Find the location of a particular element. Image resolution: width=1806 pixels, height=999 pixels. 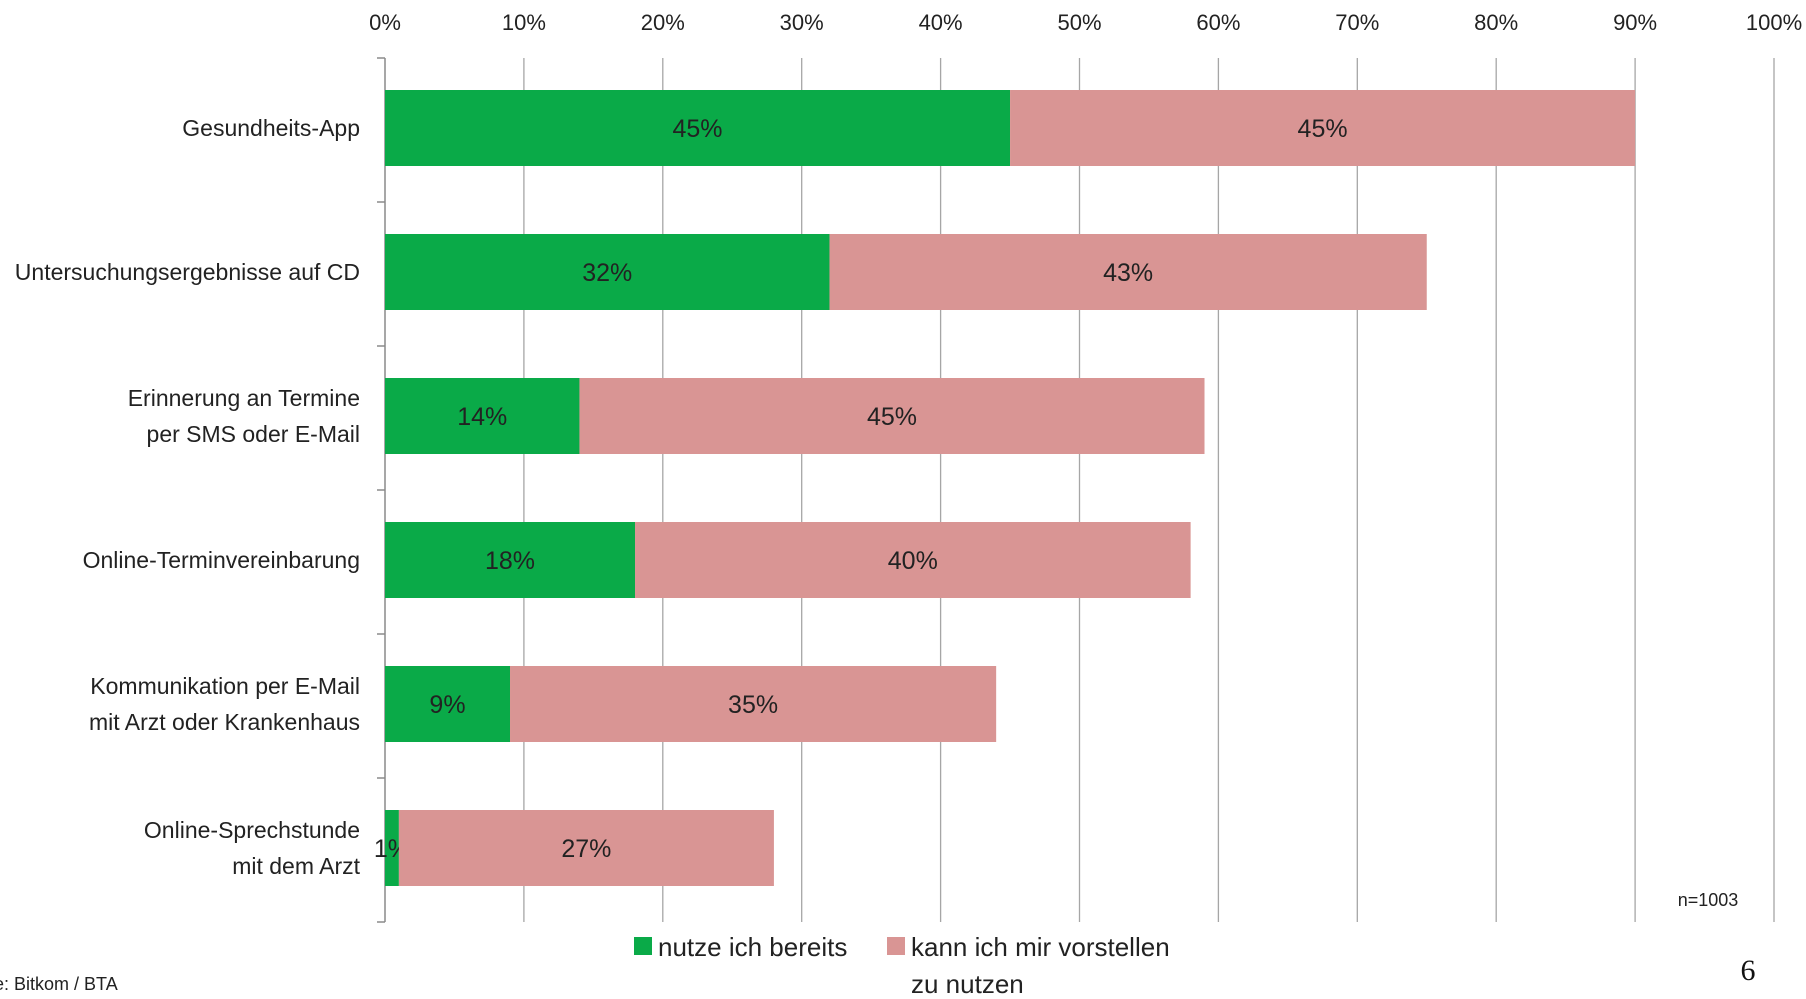

bar-value-label: 9% is located at coordinates (447, 705).